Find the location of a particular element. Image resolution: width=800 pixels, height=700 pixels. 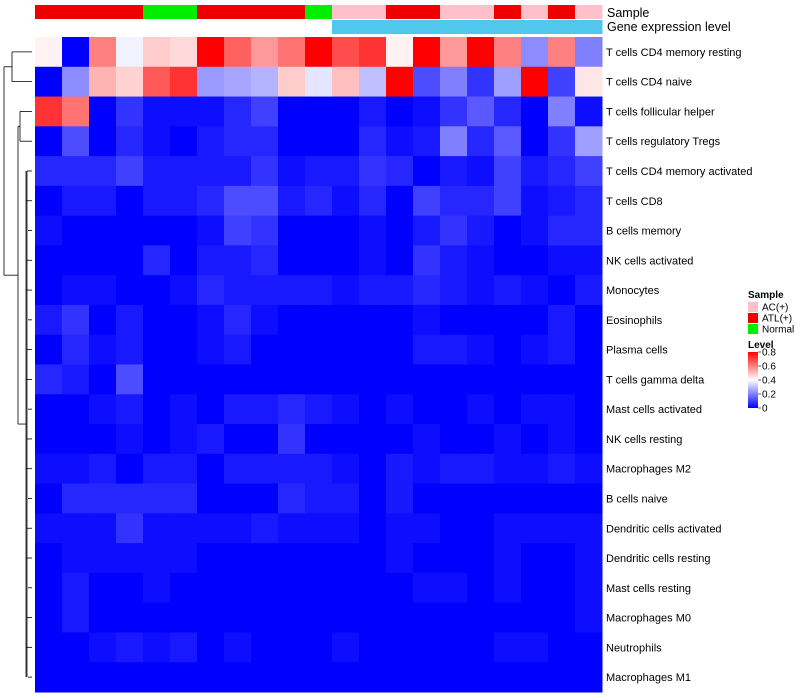

legend-sample-swatch is located at coordinates (753, 307).